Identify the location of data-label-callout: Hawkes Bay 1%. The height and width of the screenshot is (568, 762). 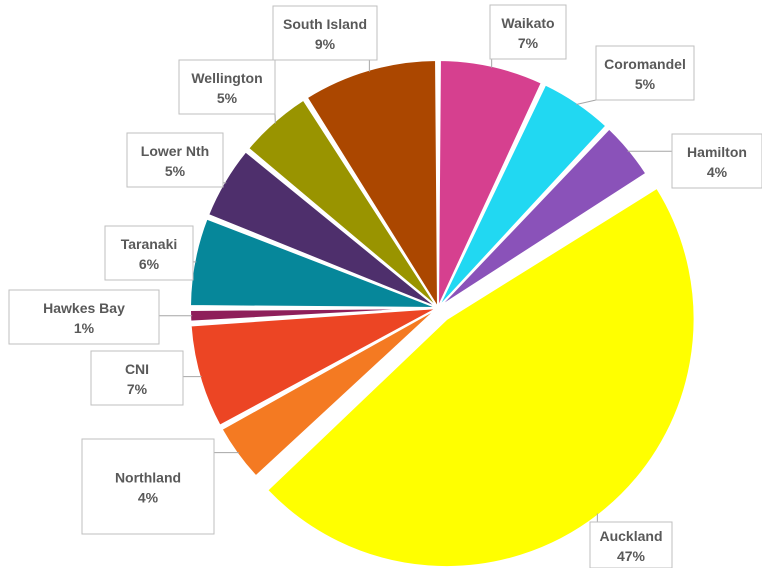
(84, 317).